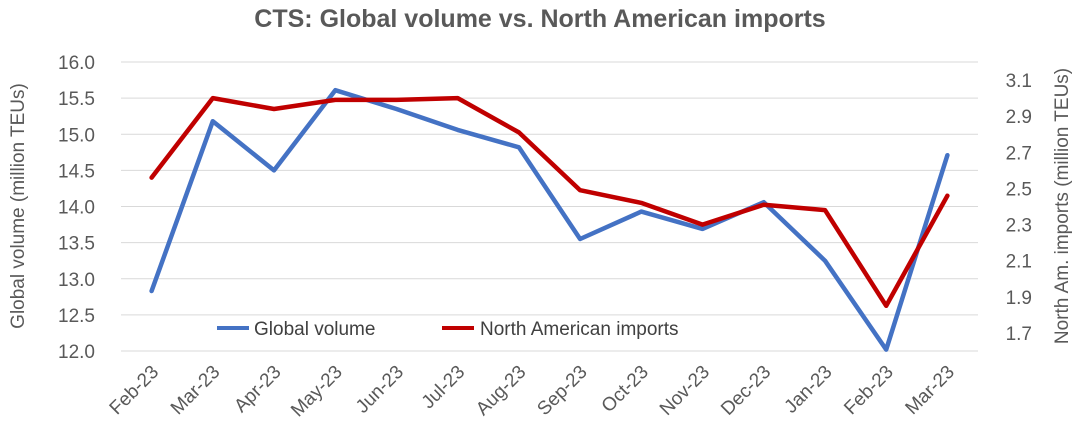  I want to click on left-tick-label: 13.0, so click(76, 280).